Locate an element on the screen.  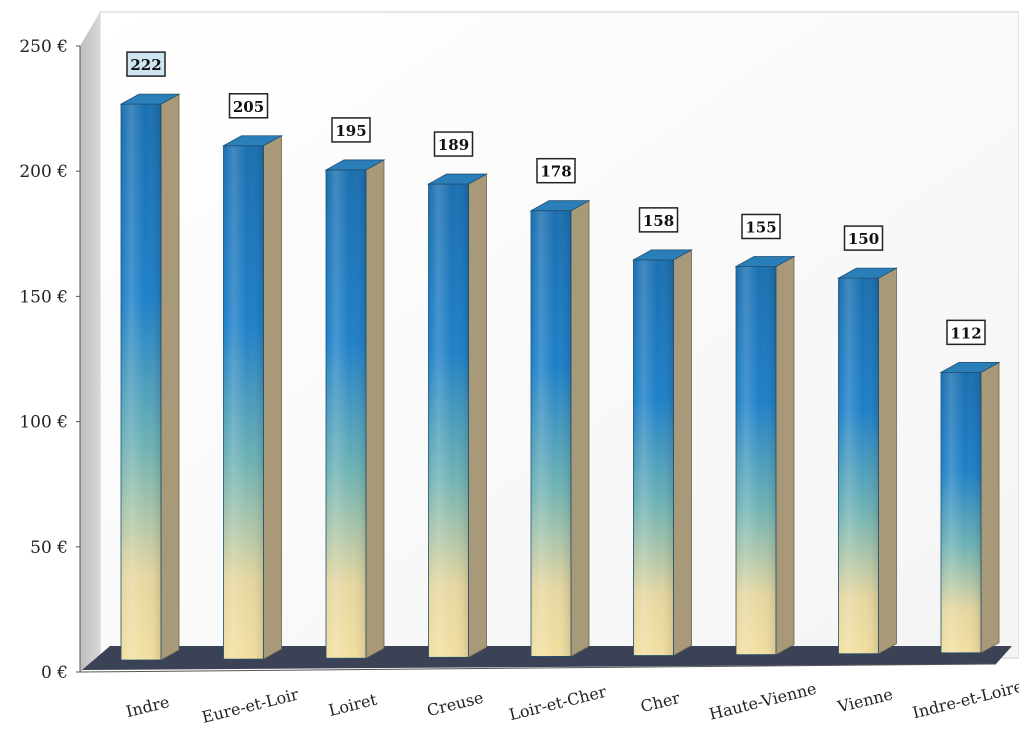
y-tick-label: 250 € is located at coordinates (43, 47).